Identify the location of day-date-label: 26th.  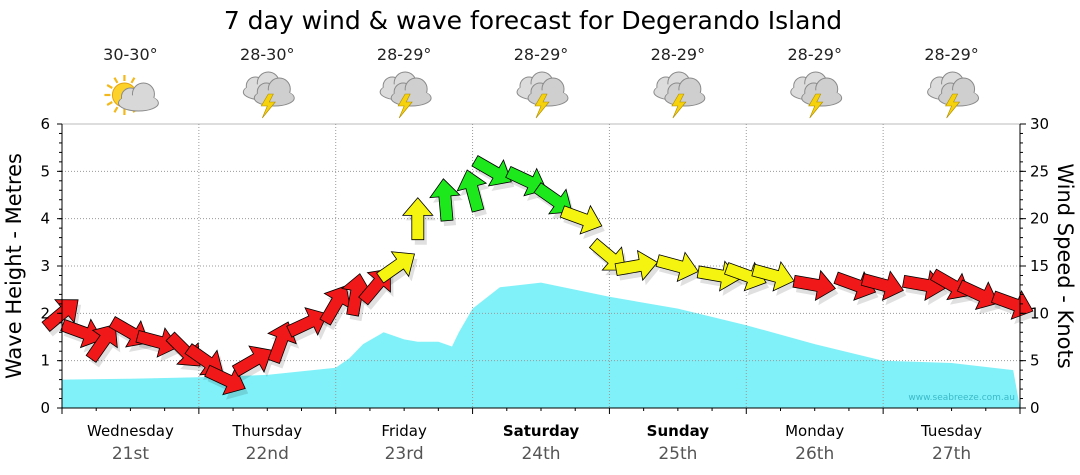
(814, 454).